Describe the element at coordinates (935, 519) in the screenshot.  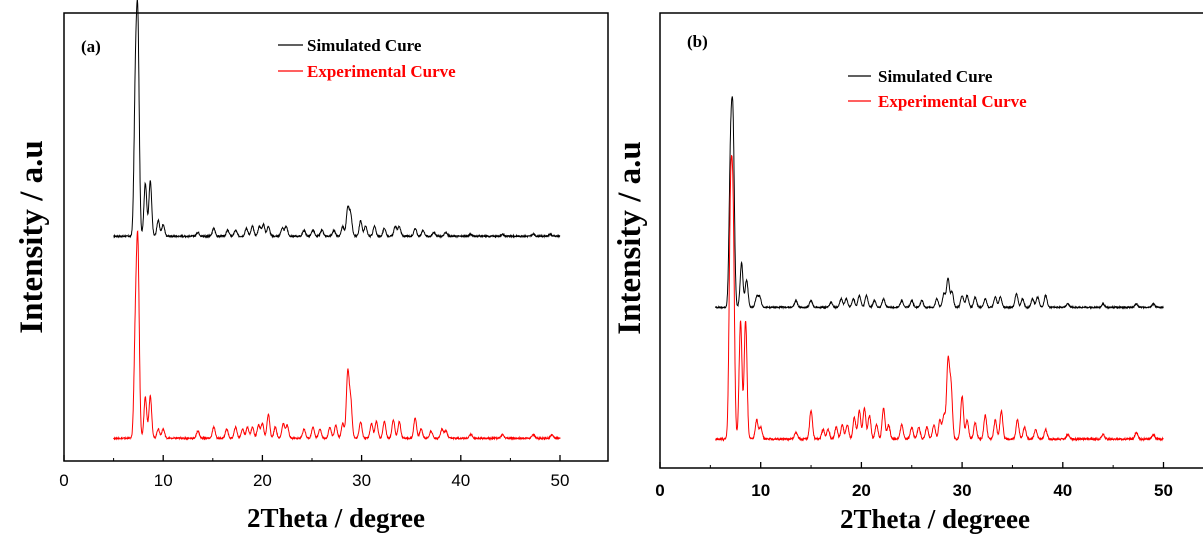
I see `panel-b-x-axis-title: 2Theta / degreee` at that location.